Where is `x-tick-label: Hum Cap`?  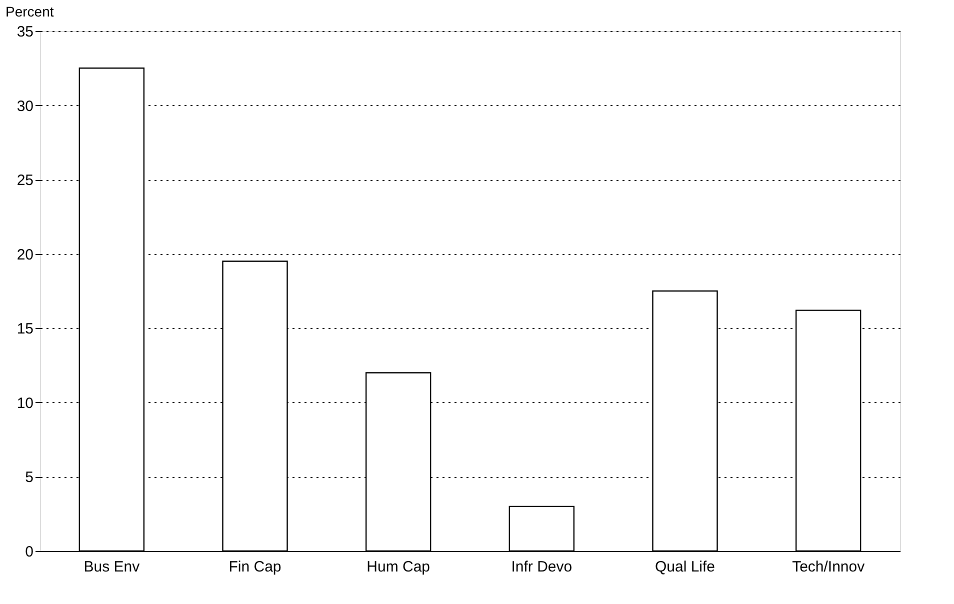
x-tick-label: Hum Cap is located at coordinates (398, 567).